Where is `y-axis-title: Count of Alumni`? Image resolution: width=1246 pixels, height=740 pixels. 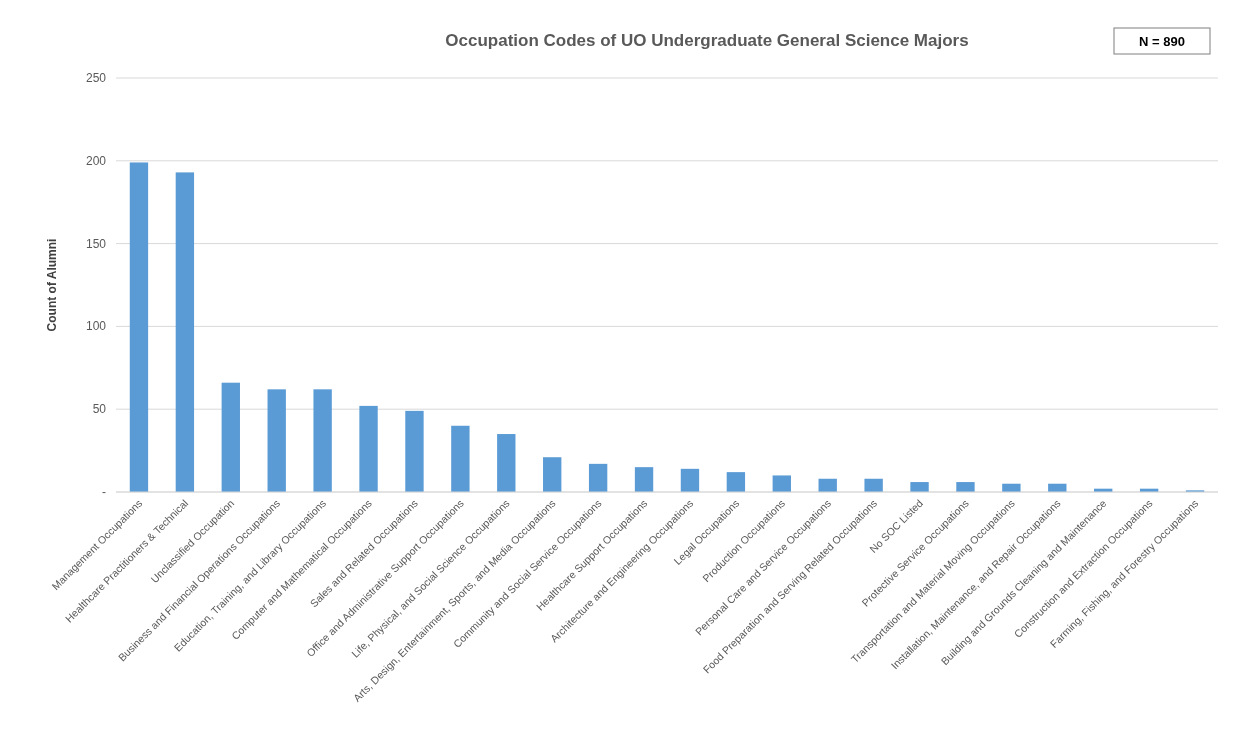 y-axis-title: Count of Alumni is located at coordinates (52, 285).